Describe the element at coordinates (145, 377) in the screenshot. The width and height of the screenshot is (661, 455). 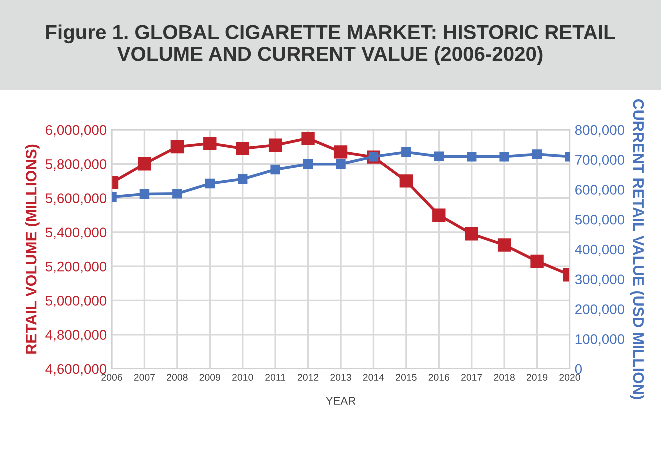
I see `x-tick-label: 2007` at that location.